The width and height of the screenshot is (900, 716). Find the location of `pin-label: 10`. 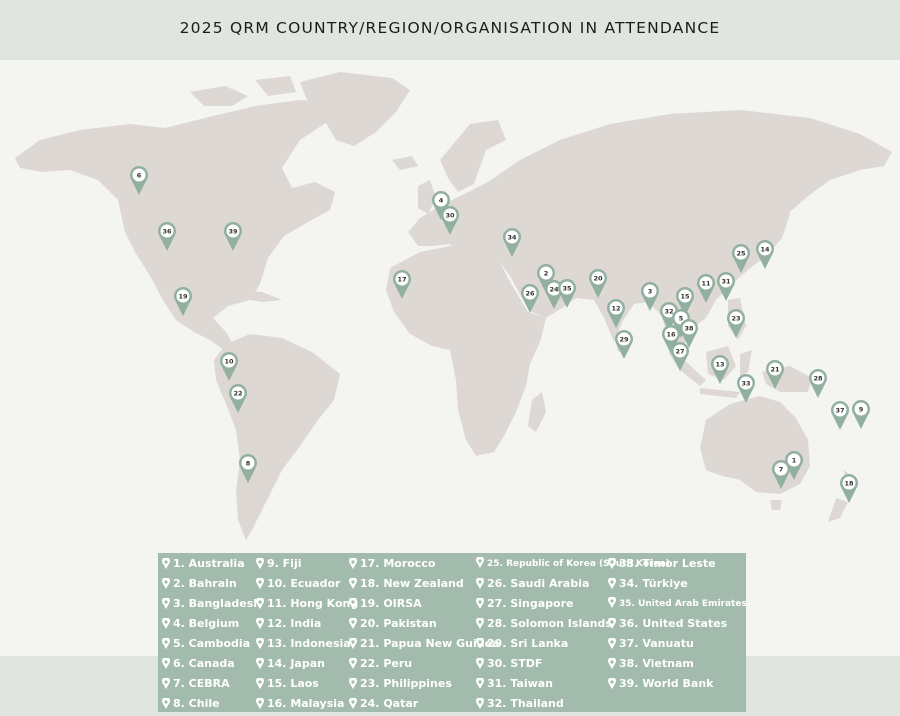

pin-label: 10 is located at coordinates (229, 362).